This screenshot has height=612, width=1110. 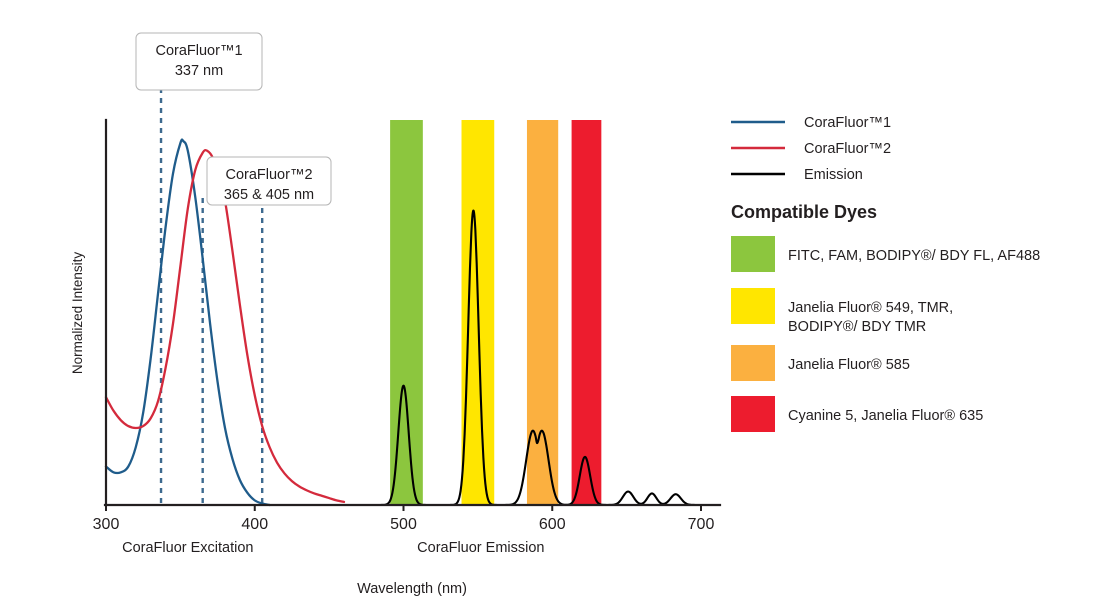 I want to click on x-tick-label-700: 700, so click(x=701, y=524).